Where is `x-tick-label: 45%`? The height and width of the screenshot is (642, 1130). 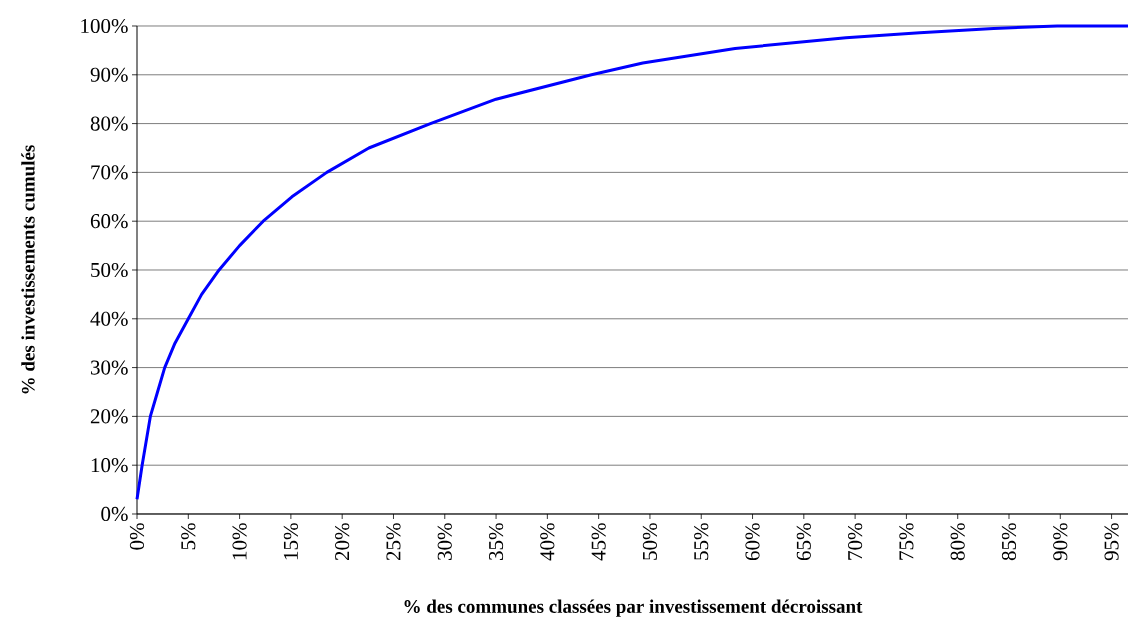 x-tick-label: 45% is located at coordinates (598, 542).